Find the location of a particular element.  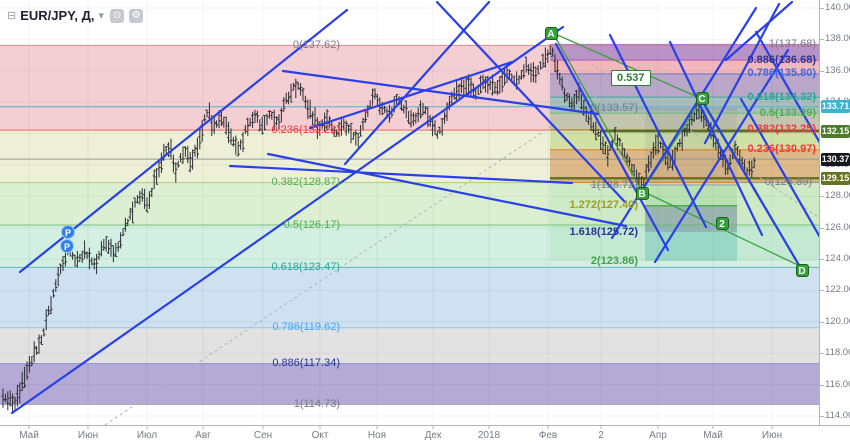

fib-up-label-4: 0.5(133.29) is located at coordinates (787, 112).